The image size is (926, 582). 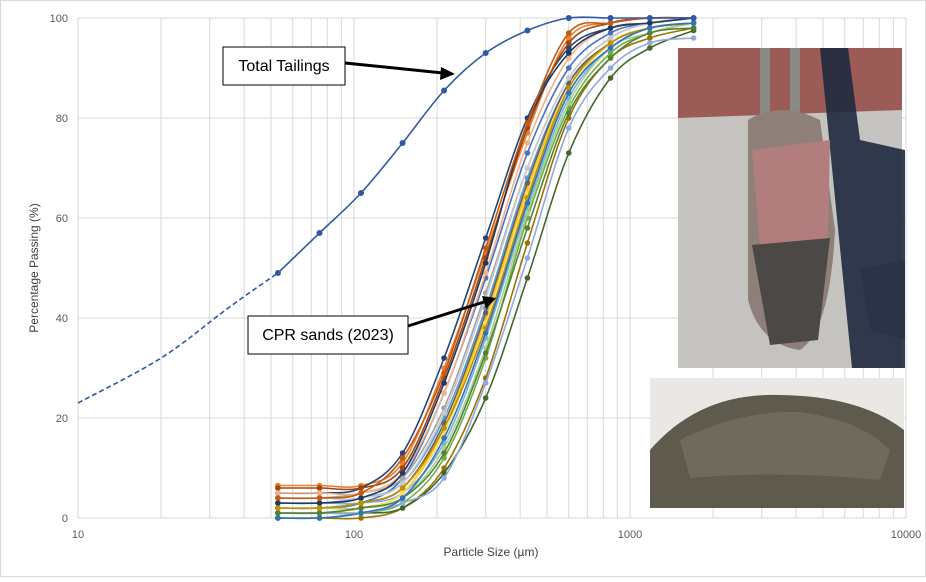 I want to click on x-tick-label: 100, so click(x=354, y=535).